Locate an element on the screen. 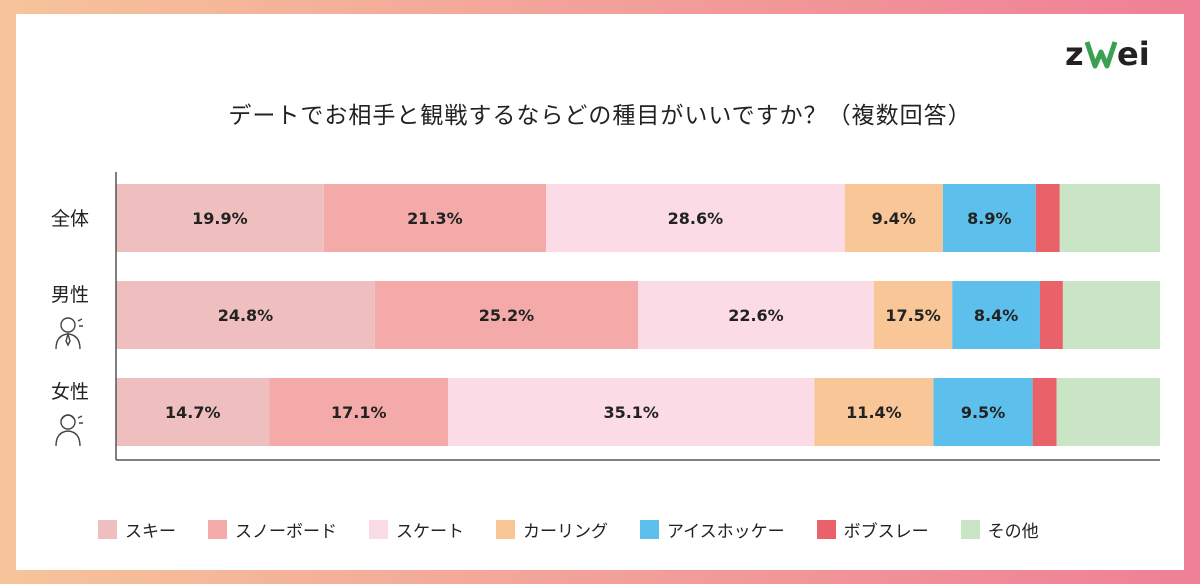 The image size is (1200, 584). heart-w-logo-icon is located at coordinates (1101, 55).